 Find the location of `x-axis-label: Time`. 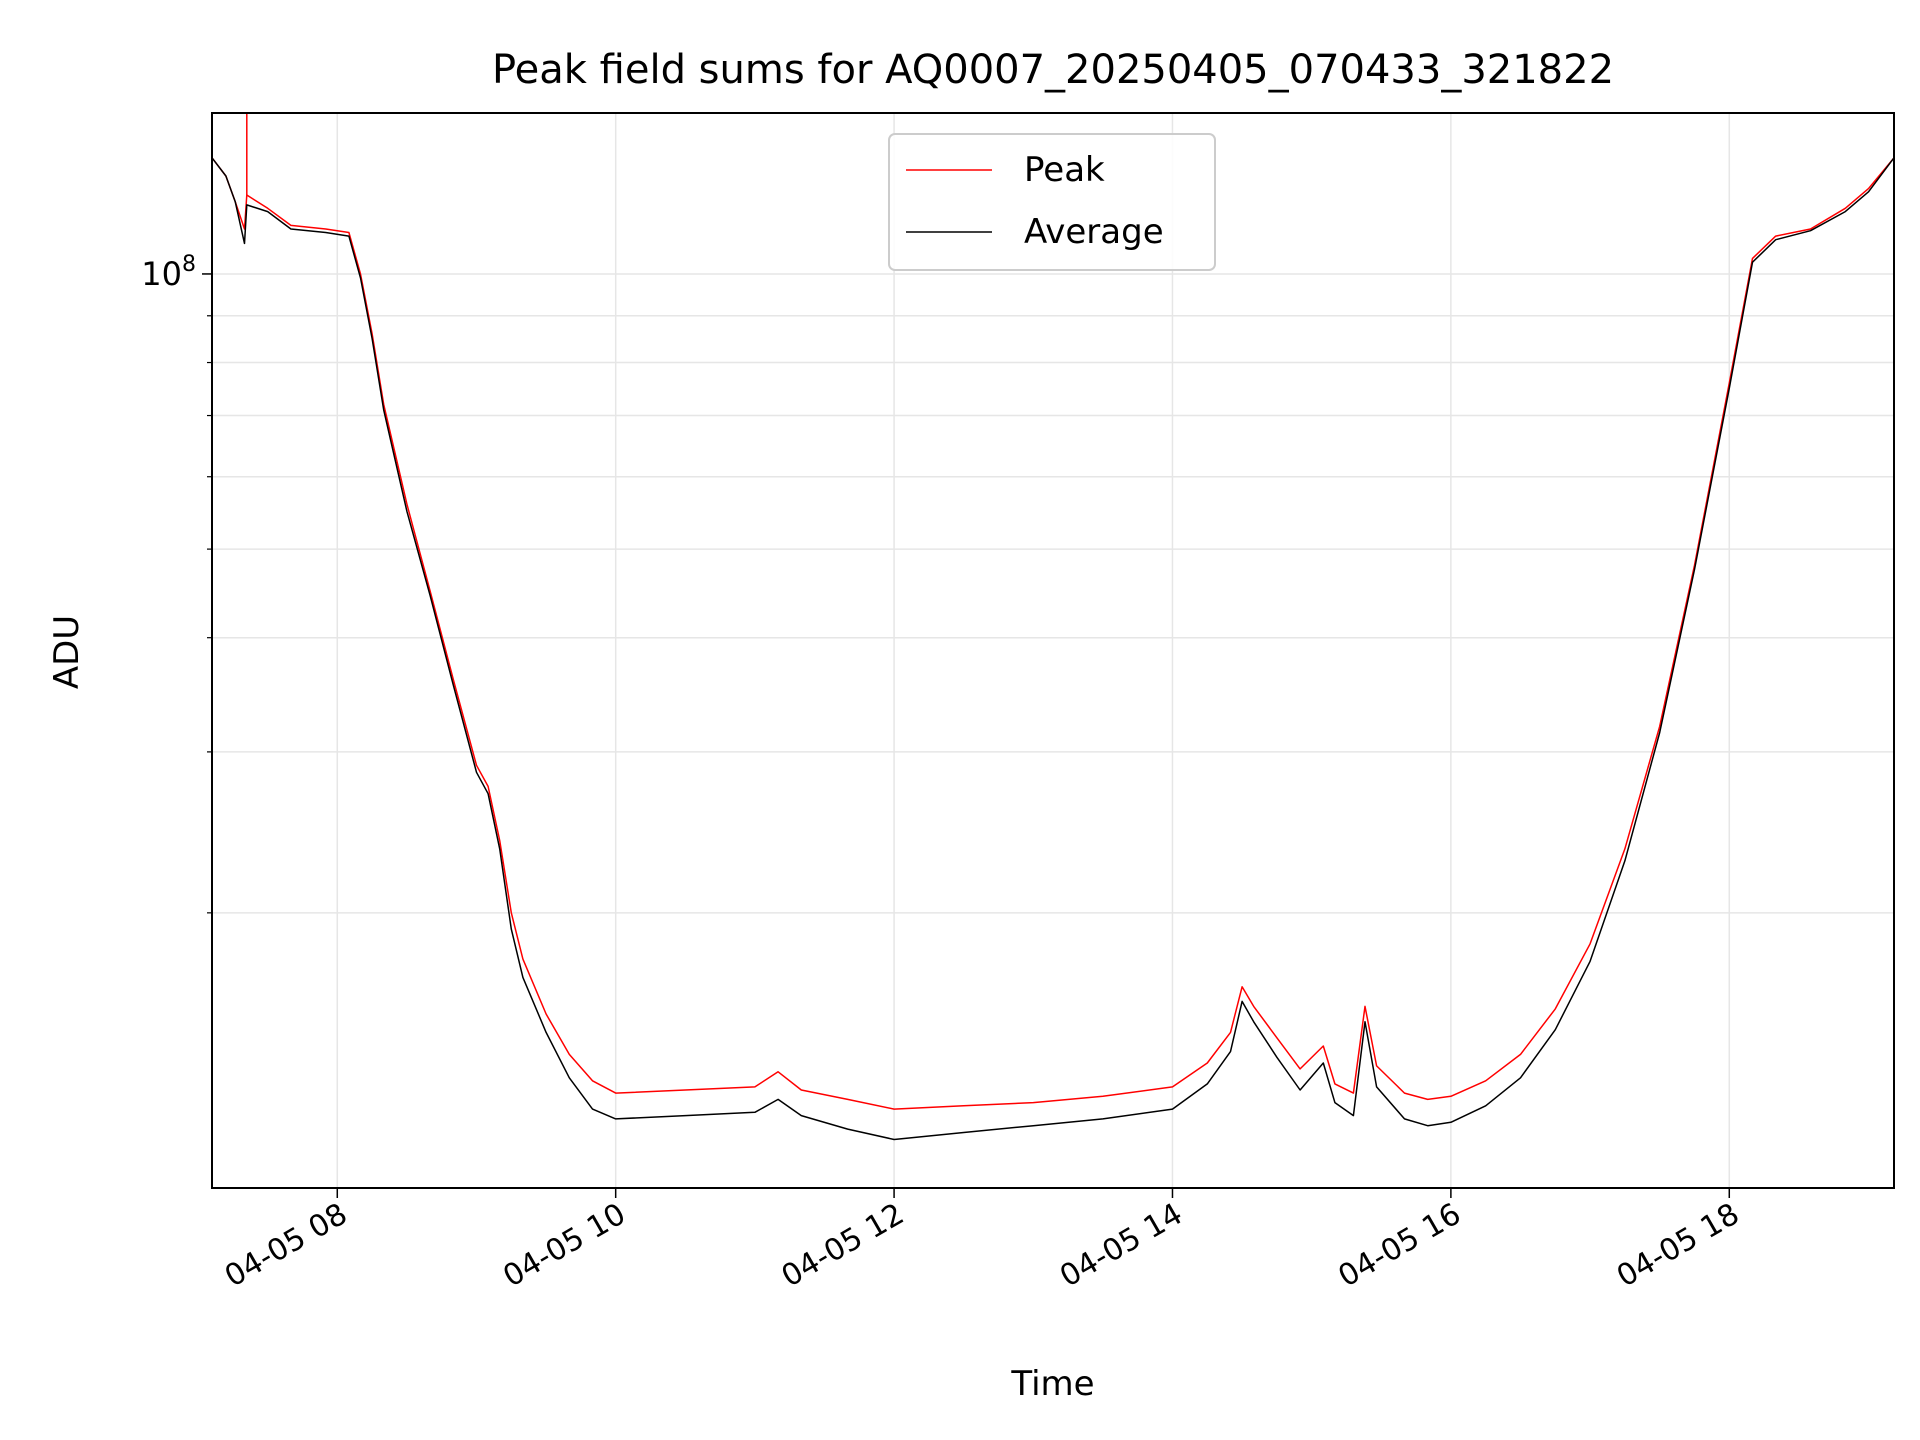

x-axis-label: Time is located at coordinates (1052, 1384).